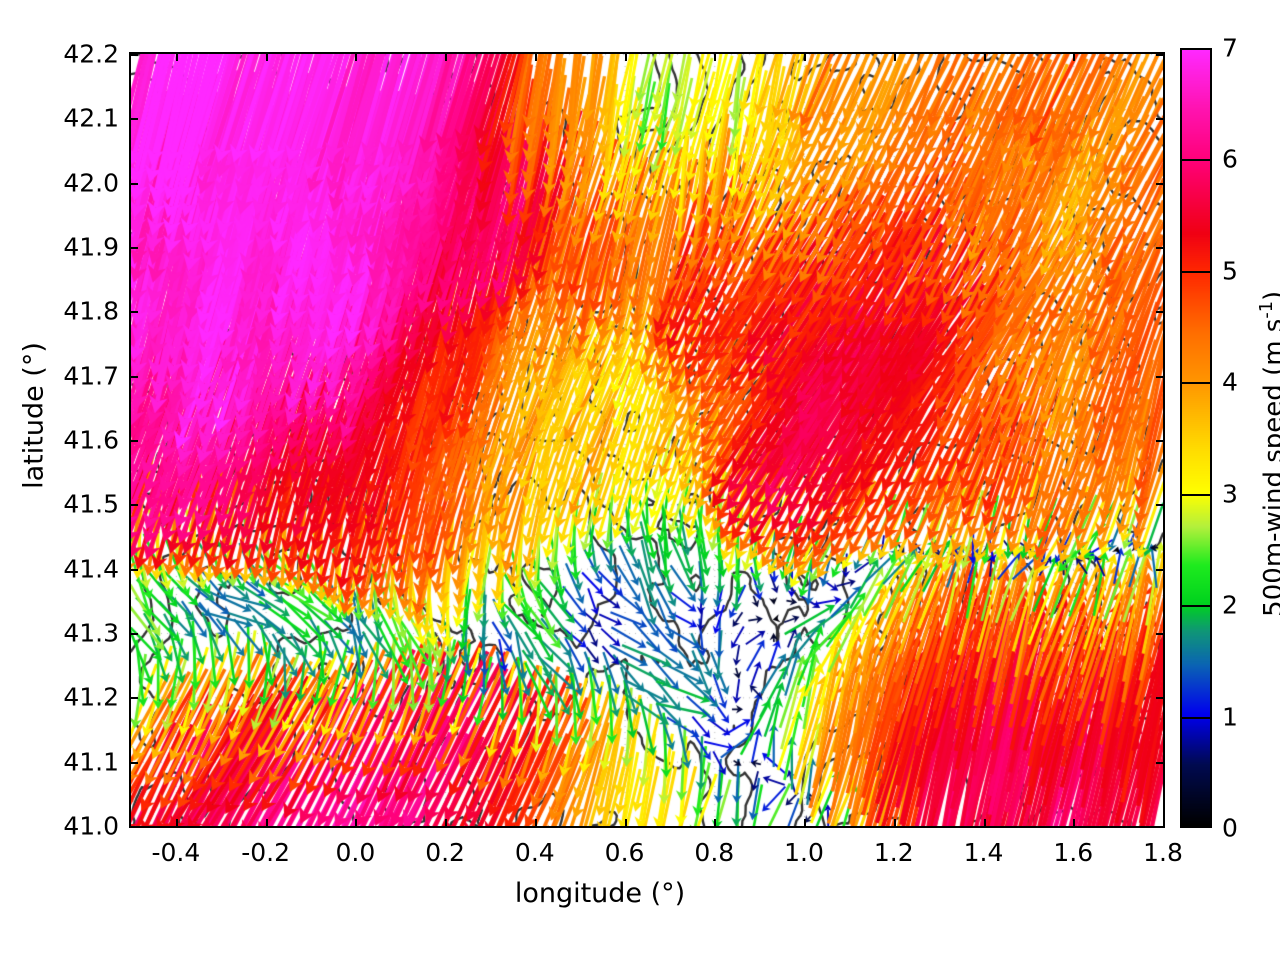 The width and height of the screenshot is (1280, 960). What do you see at coordinates (1073, 852) in the screenshot?
I see `x-tick-label: 1.6` at bounding box center [1073, 852].